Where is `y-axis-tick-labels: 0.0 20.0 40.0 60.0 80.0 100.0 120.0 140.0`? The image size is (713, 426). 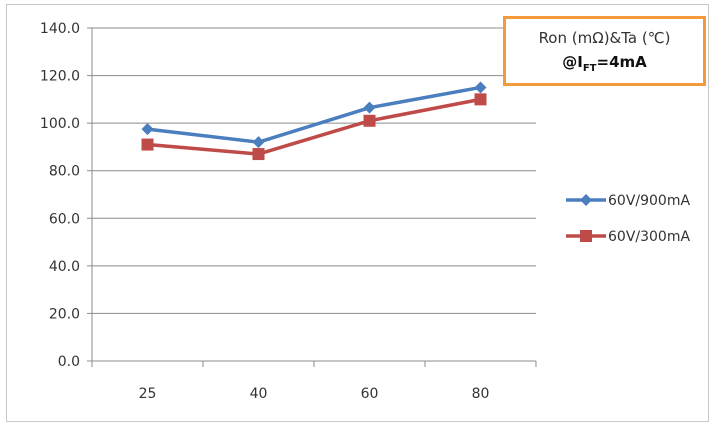
y-axis-tick-labels: 0.0 20.0 40.0 60.0 80.0 100.0 120.0 140.0 is located at coordinates (60, 195).